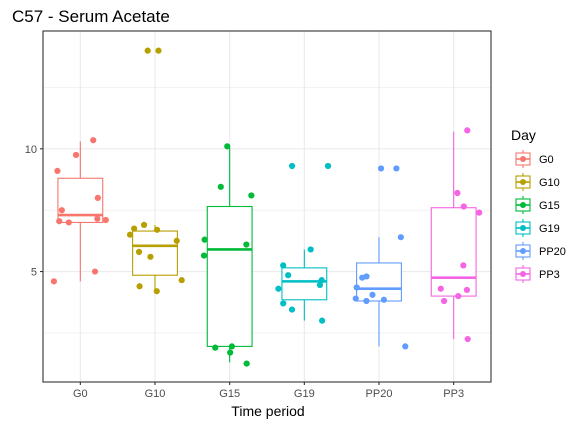  Describe the element at coordinates (79, 211) in the screenshot. I see `box-group-g0` at that location.